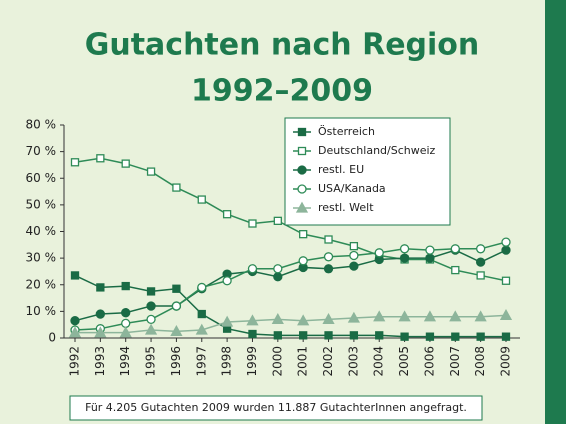 The image size is (566, 424). Describe the element at coordinates (291, 324) in the screenshot. I see `series-line` at that location.